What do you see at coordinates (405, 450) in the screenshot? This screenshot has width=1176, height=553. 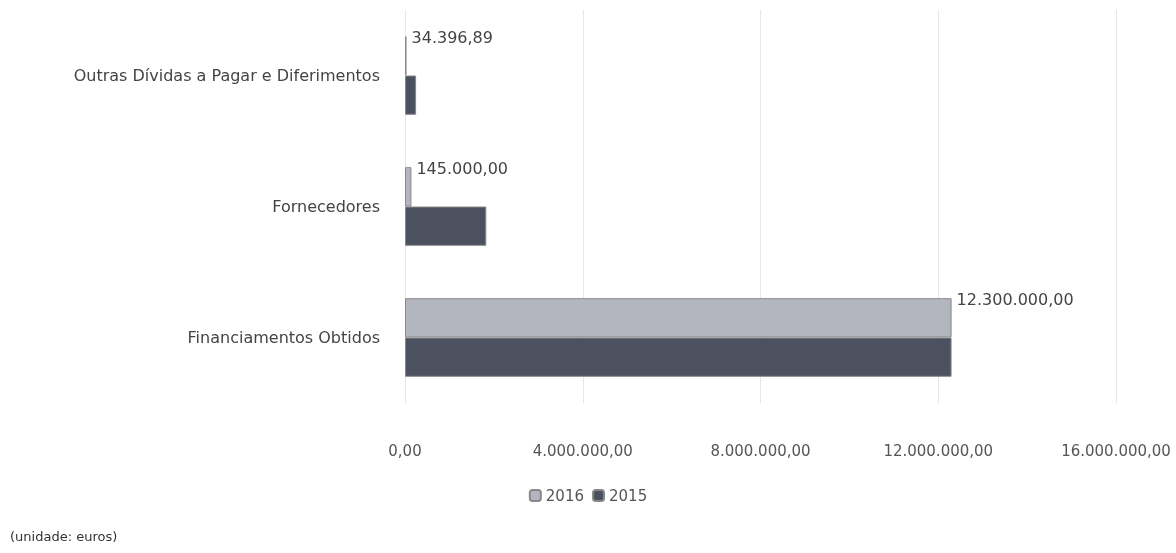 I see `x-tick-label: 0,00` at bounding box center [405, 450].